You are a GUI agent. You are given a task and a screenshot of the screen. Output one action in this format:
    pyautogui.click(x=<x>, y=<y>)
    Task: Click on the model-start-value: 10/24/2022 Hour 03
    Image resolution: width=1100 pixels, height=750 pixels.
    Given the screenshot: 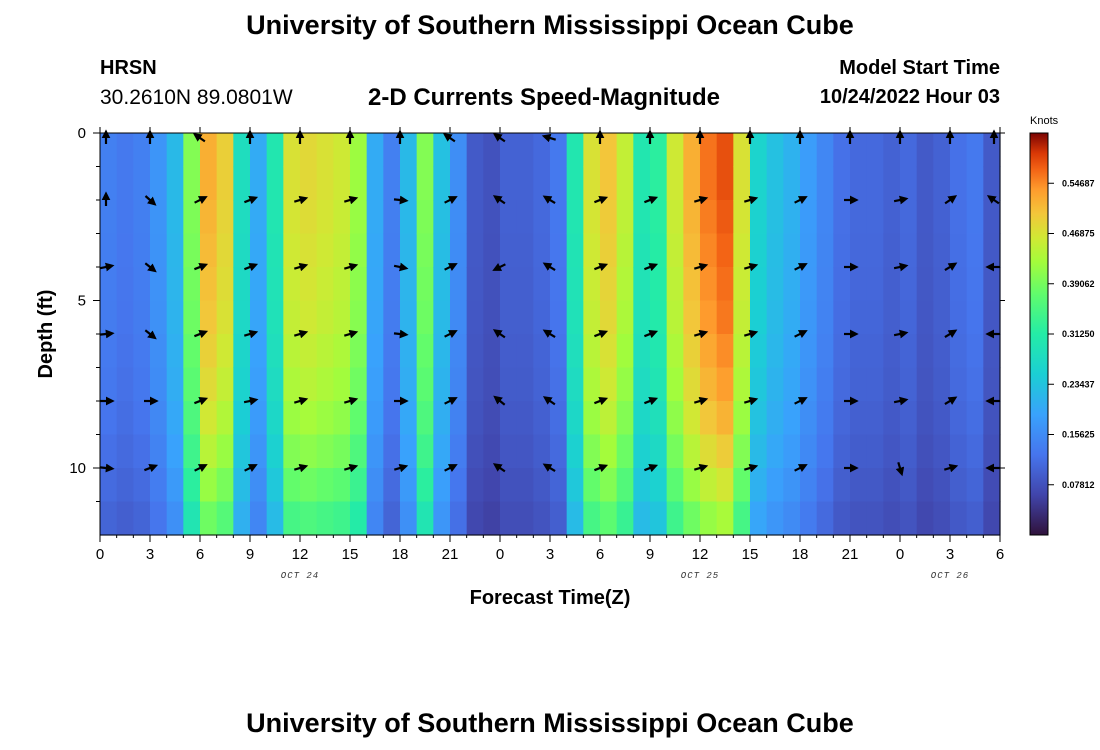 What is the action you would take?
    pyautogui.click(x=909, y=97)
    